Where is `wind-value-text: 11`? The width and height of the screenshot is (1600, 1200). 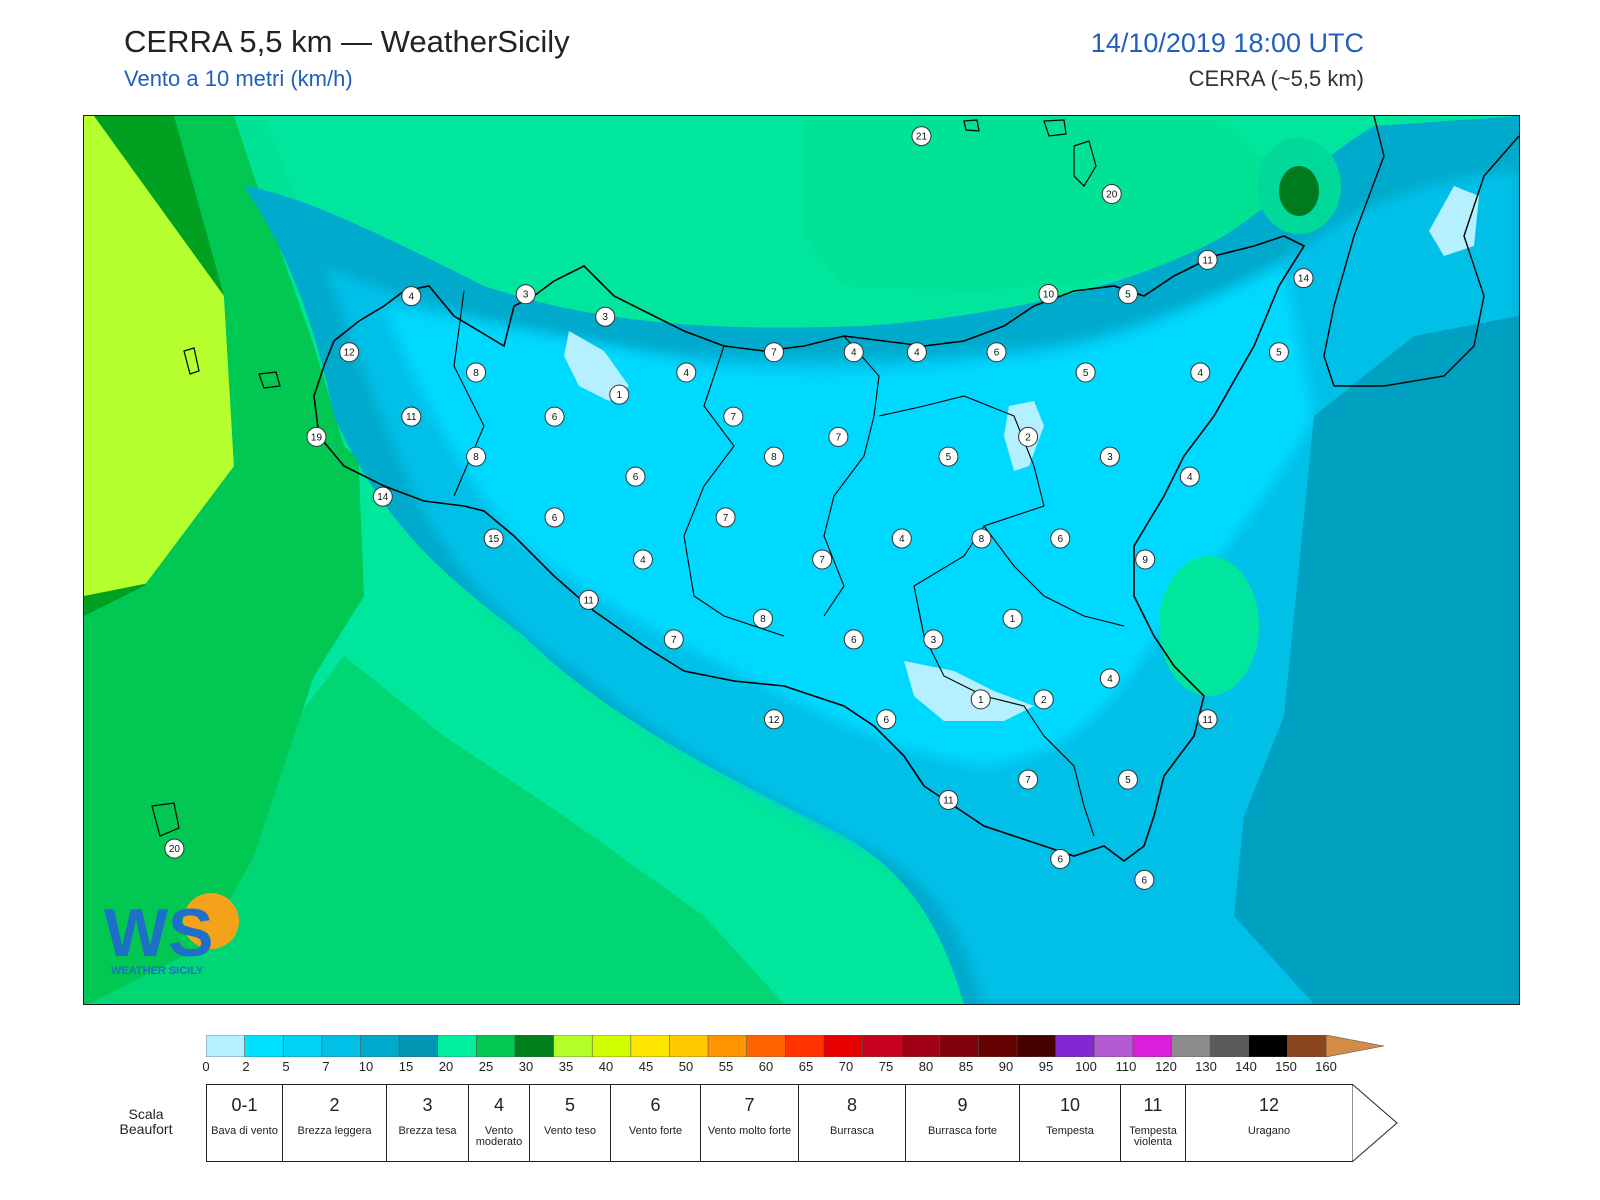 wind-value-text: 11 is located at coordinates (948, 800).